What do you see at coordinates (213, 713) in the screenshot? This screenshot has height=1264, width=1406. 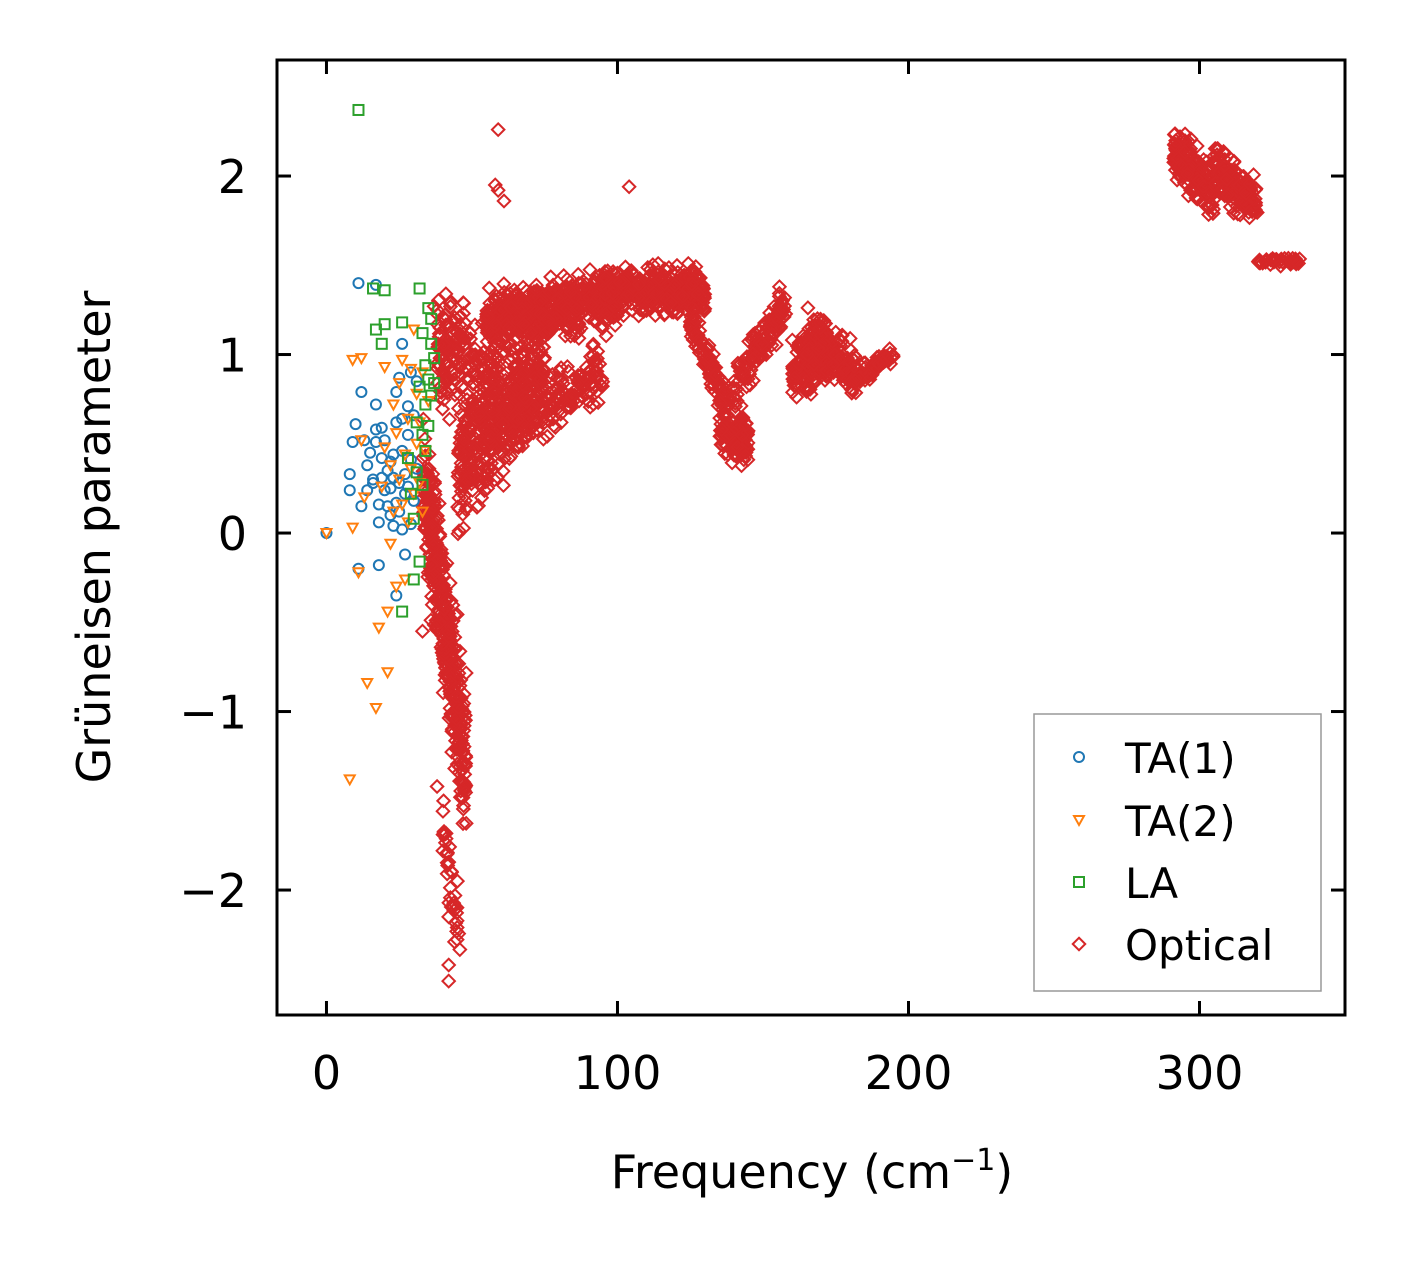 I see `y-tick-label: −1` at bounding box center [213, 713].